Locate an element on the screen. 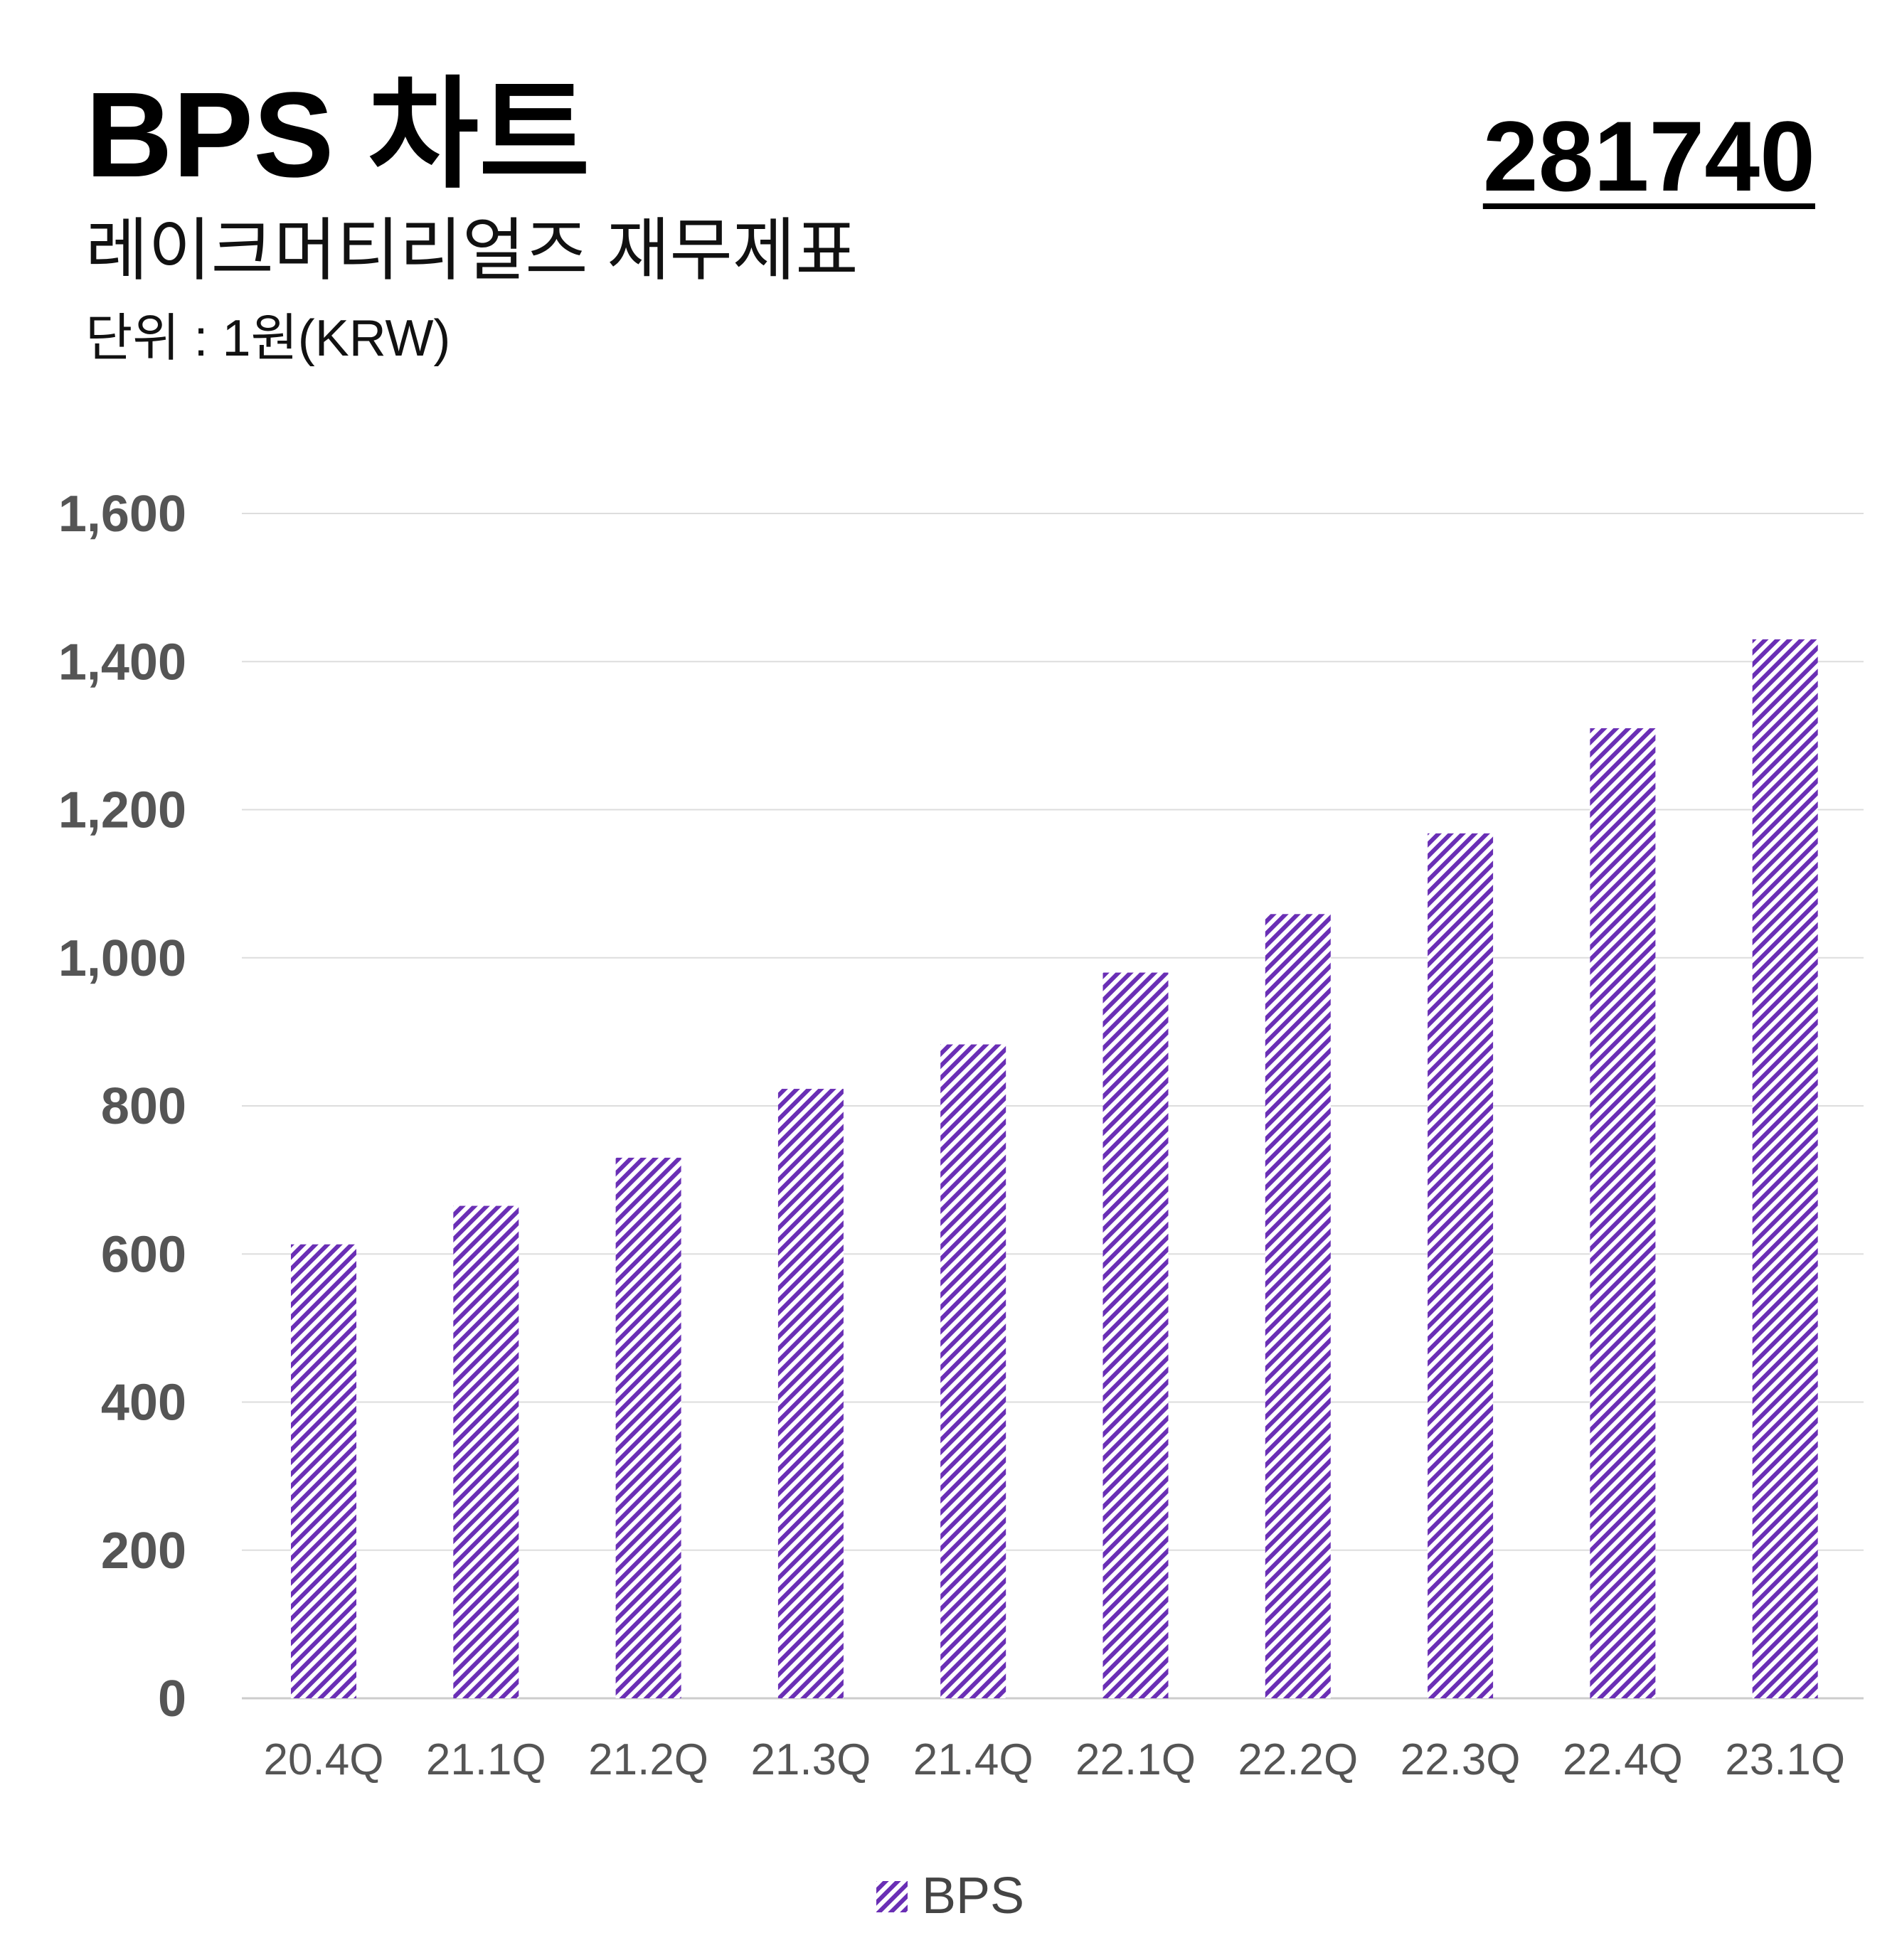 The width and height of the screenshot is (1897, 1960). bar-21.2Q is located at coordinates (648, 1427).